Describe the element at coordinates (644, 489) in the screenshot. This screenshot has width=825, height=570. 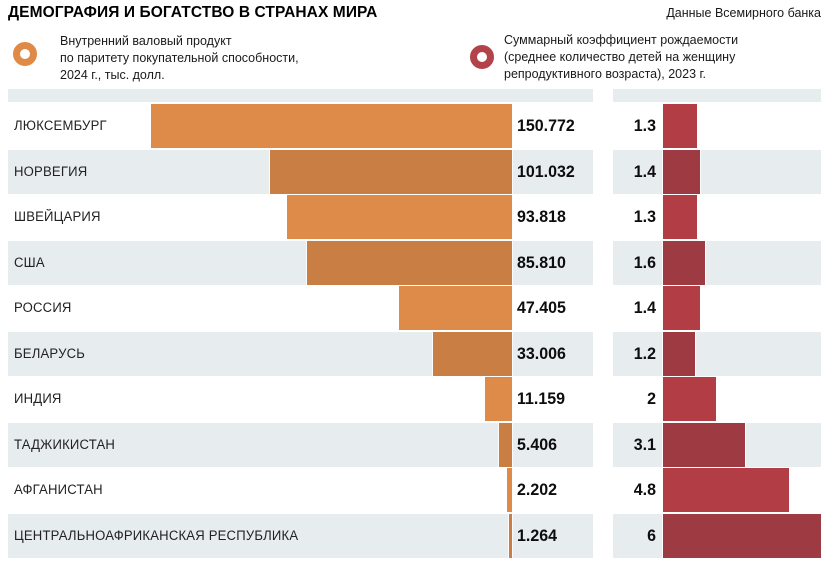
I see `fertility-value-label: 4.8` at that location.